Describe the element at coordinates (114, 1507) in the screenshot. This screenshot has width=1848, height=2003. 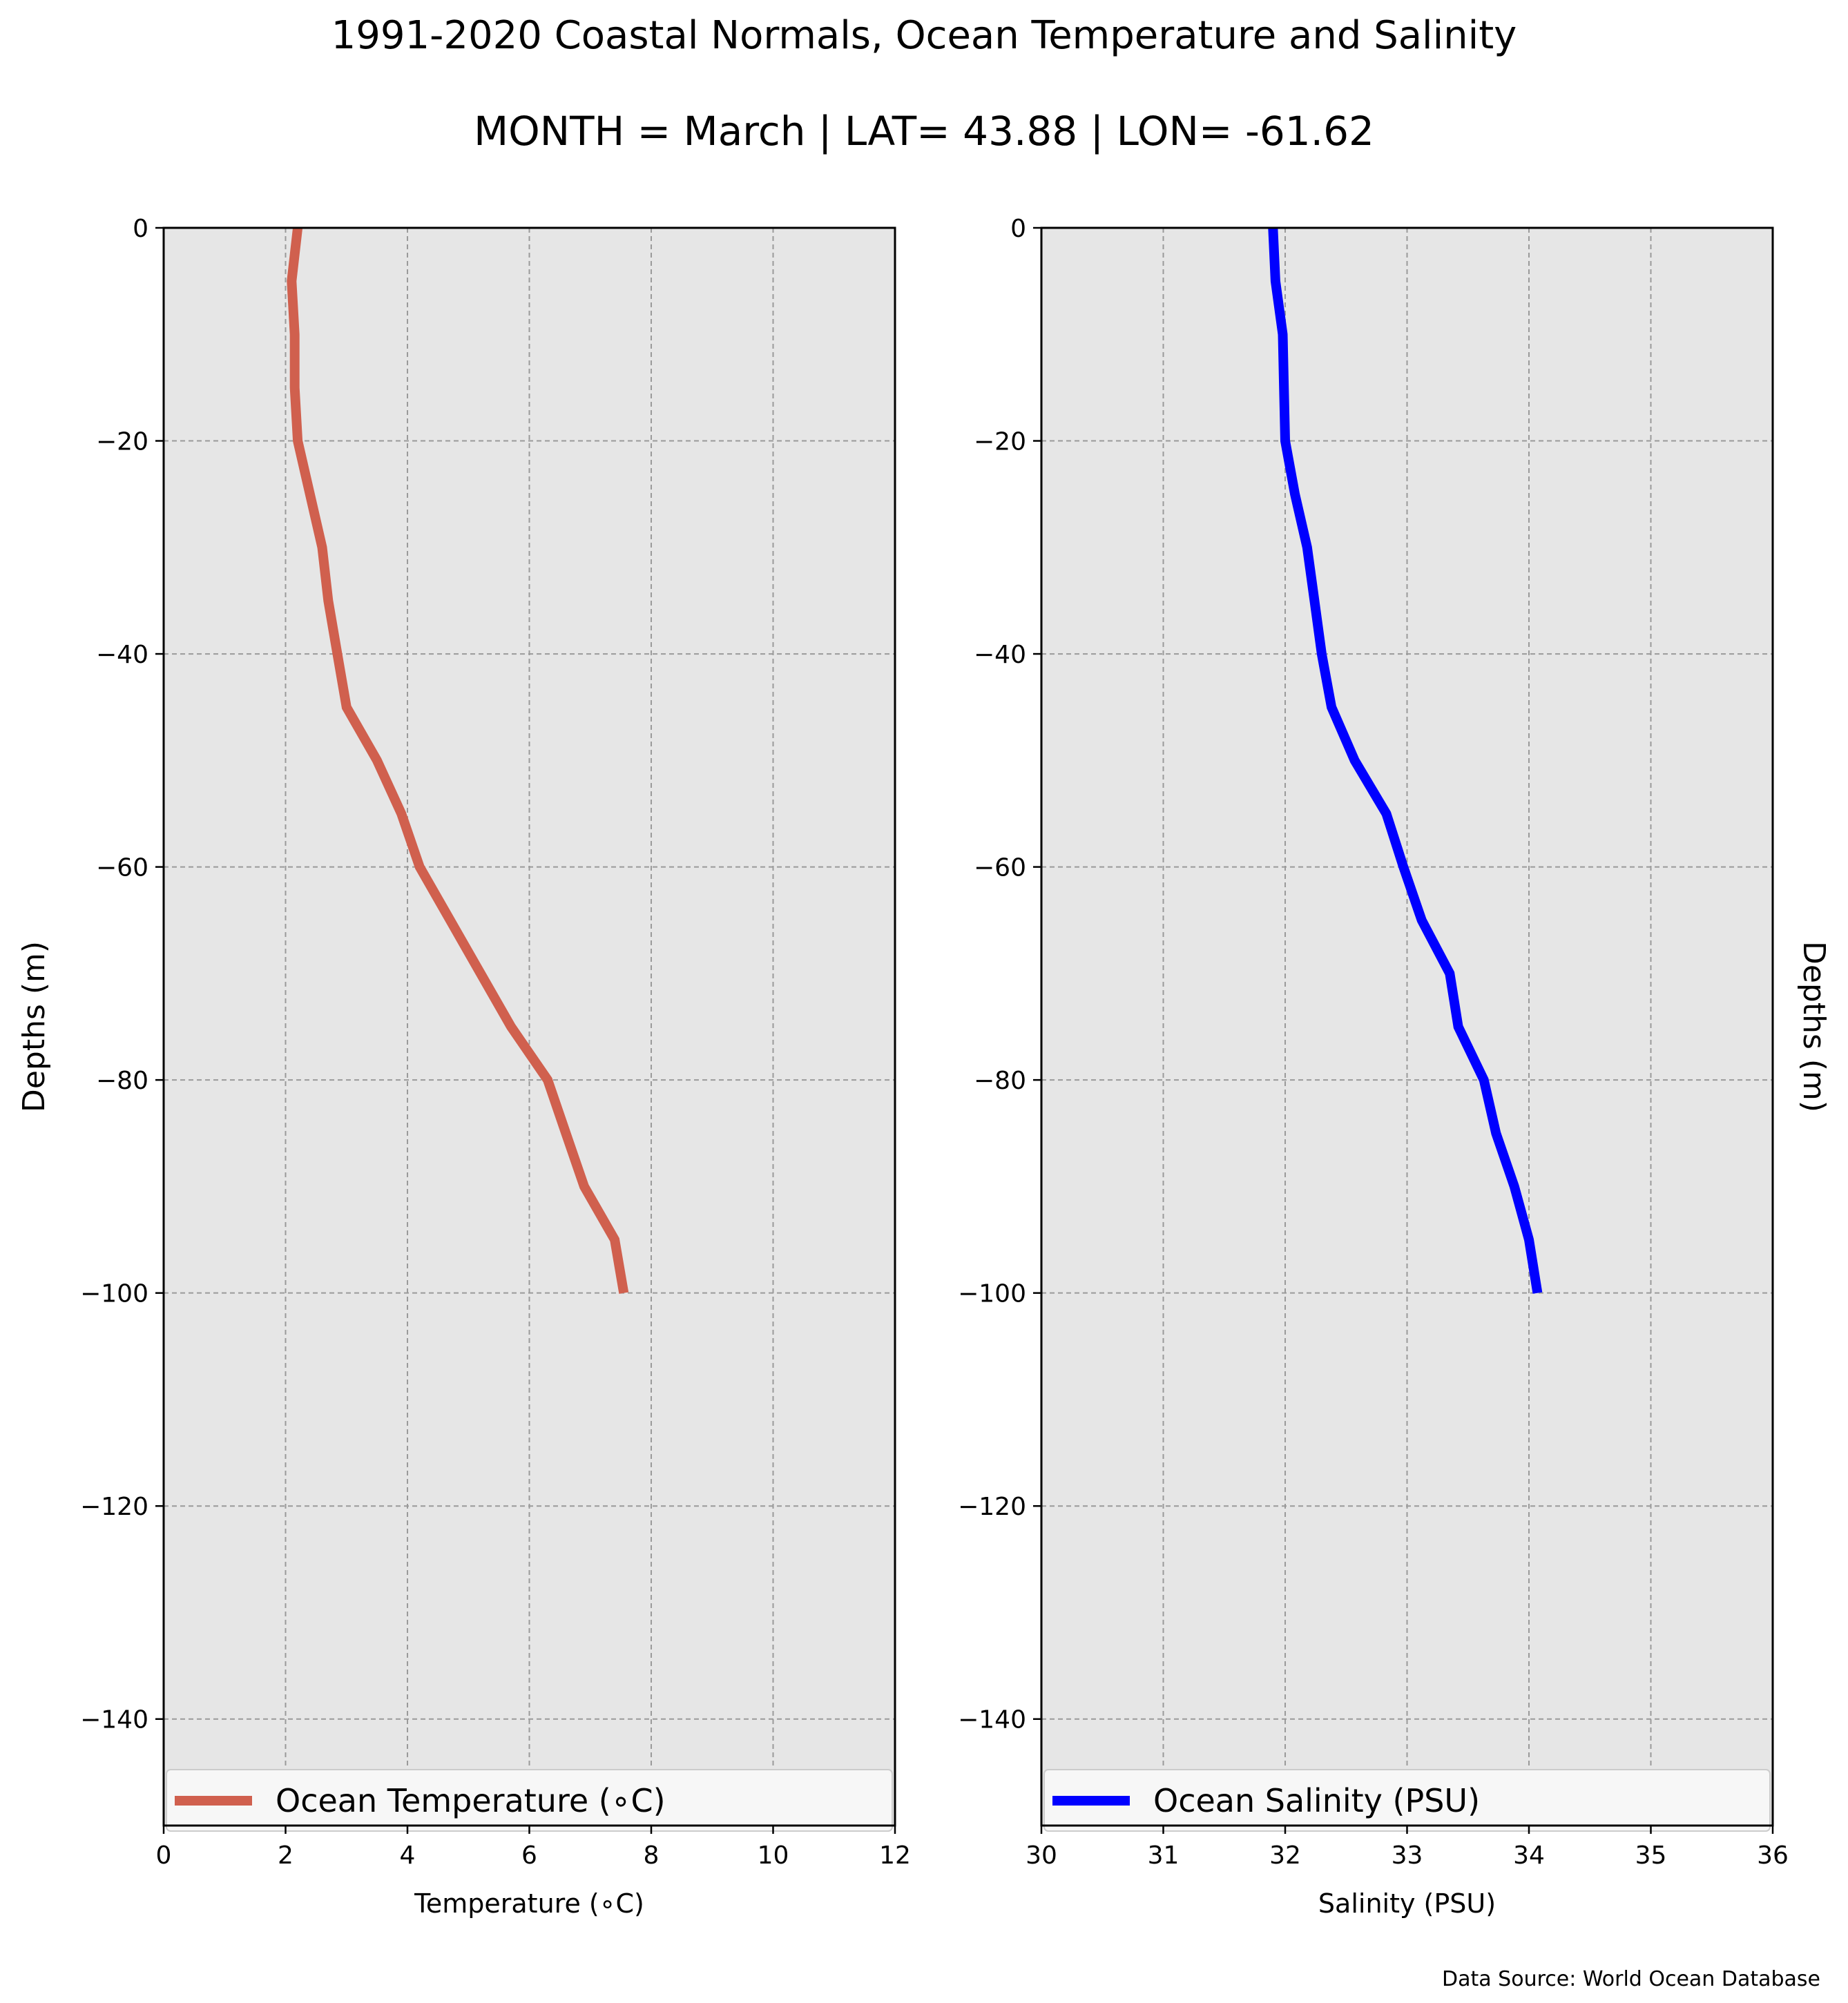
I see `temperature-y-tick-label: −120` at that location.